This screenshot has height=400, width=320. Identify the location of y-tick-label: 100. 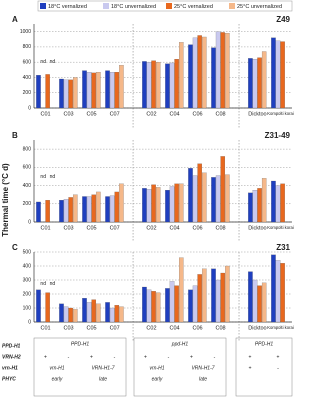
(27, 308).